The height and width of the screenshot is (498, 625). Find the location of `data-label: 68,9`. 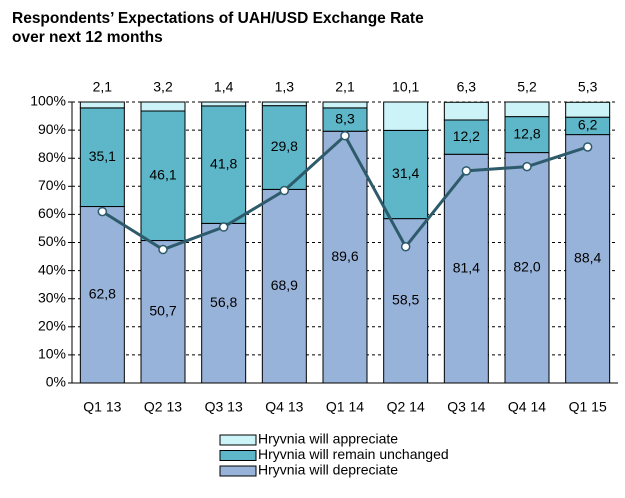

data-label: 68,9 is located at coordinates (284, 285).